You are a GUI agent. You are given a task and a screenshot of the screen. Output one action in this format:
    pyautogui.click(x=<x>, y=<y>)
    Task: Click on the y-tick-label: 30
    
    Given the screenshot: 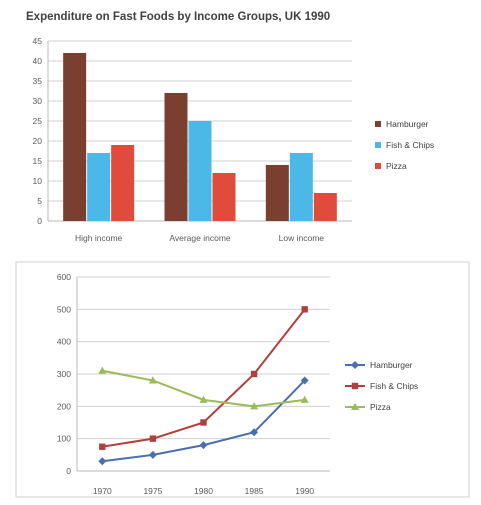 What is the action you would take?
    pyautogui.click(x=38, y=101)
    